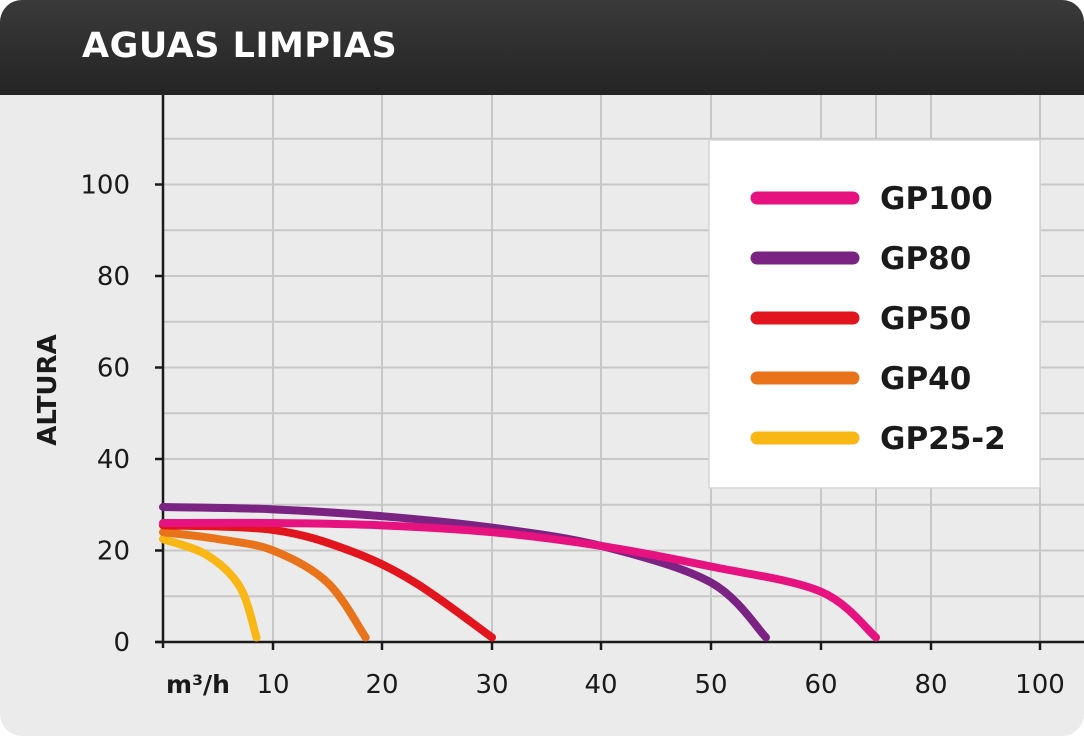 This screenshot has height=736, width=1084. What do you see at coordinates (925, 379) in the screenshot?
I see `legend-label-gp40: GP40` at bounding box center [925, 379].